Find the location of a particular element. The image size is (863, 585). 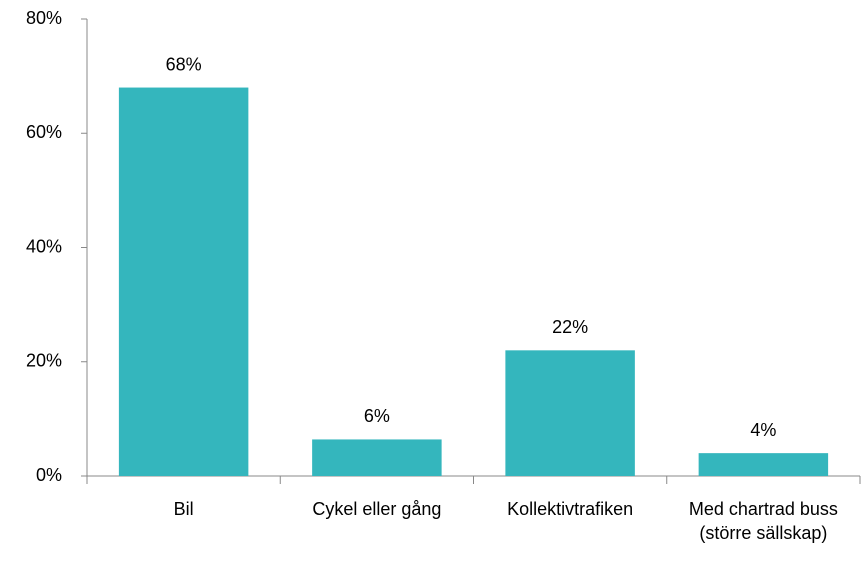

x-tick-label: Bil is located at coordinates (183, 509).